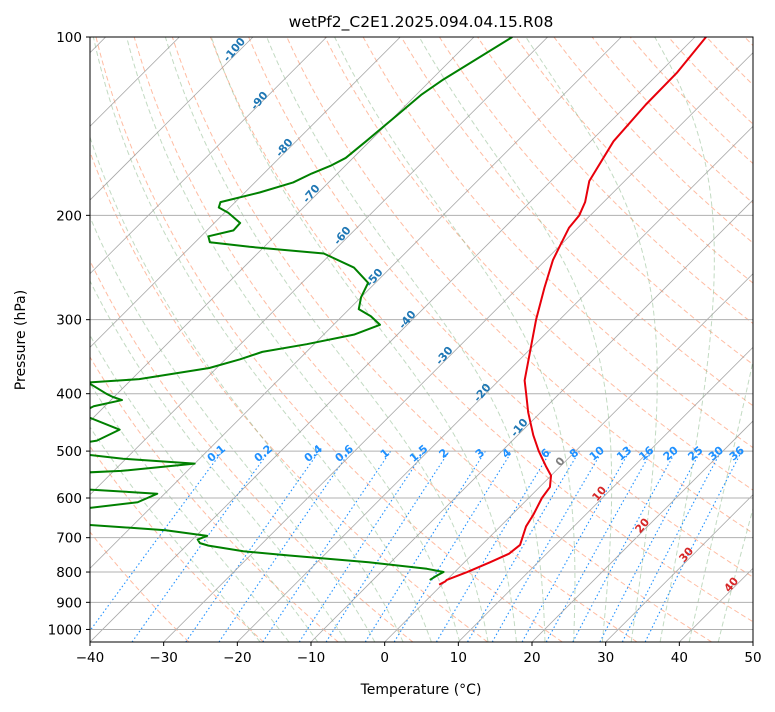  What do you see at coordinates (69, 395) in the screenshot?
I see `y-tick-label: 400` at bounding box center [69, 395].